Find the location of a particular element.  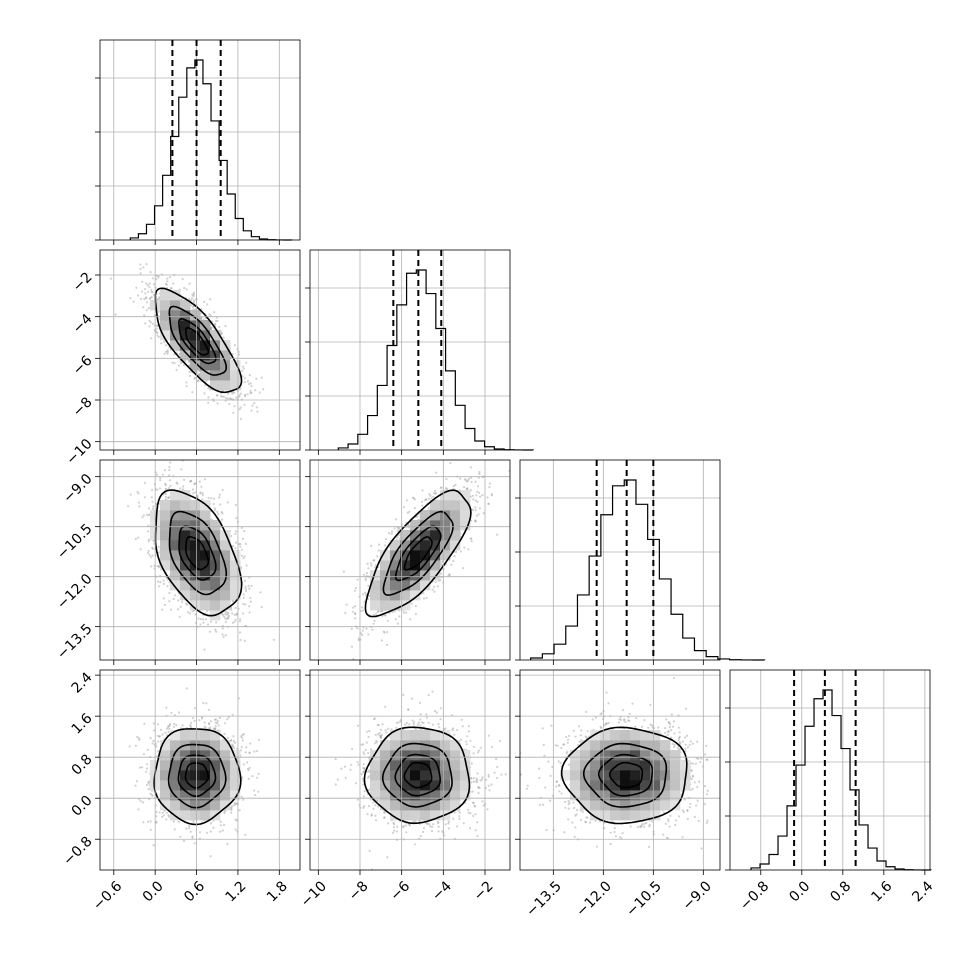

x-tick-label: 1.6 is located at coordinates (881, 891).